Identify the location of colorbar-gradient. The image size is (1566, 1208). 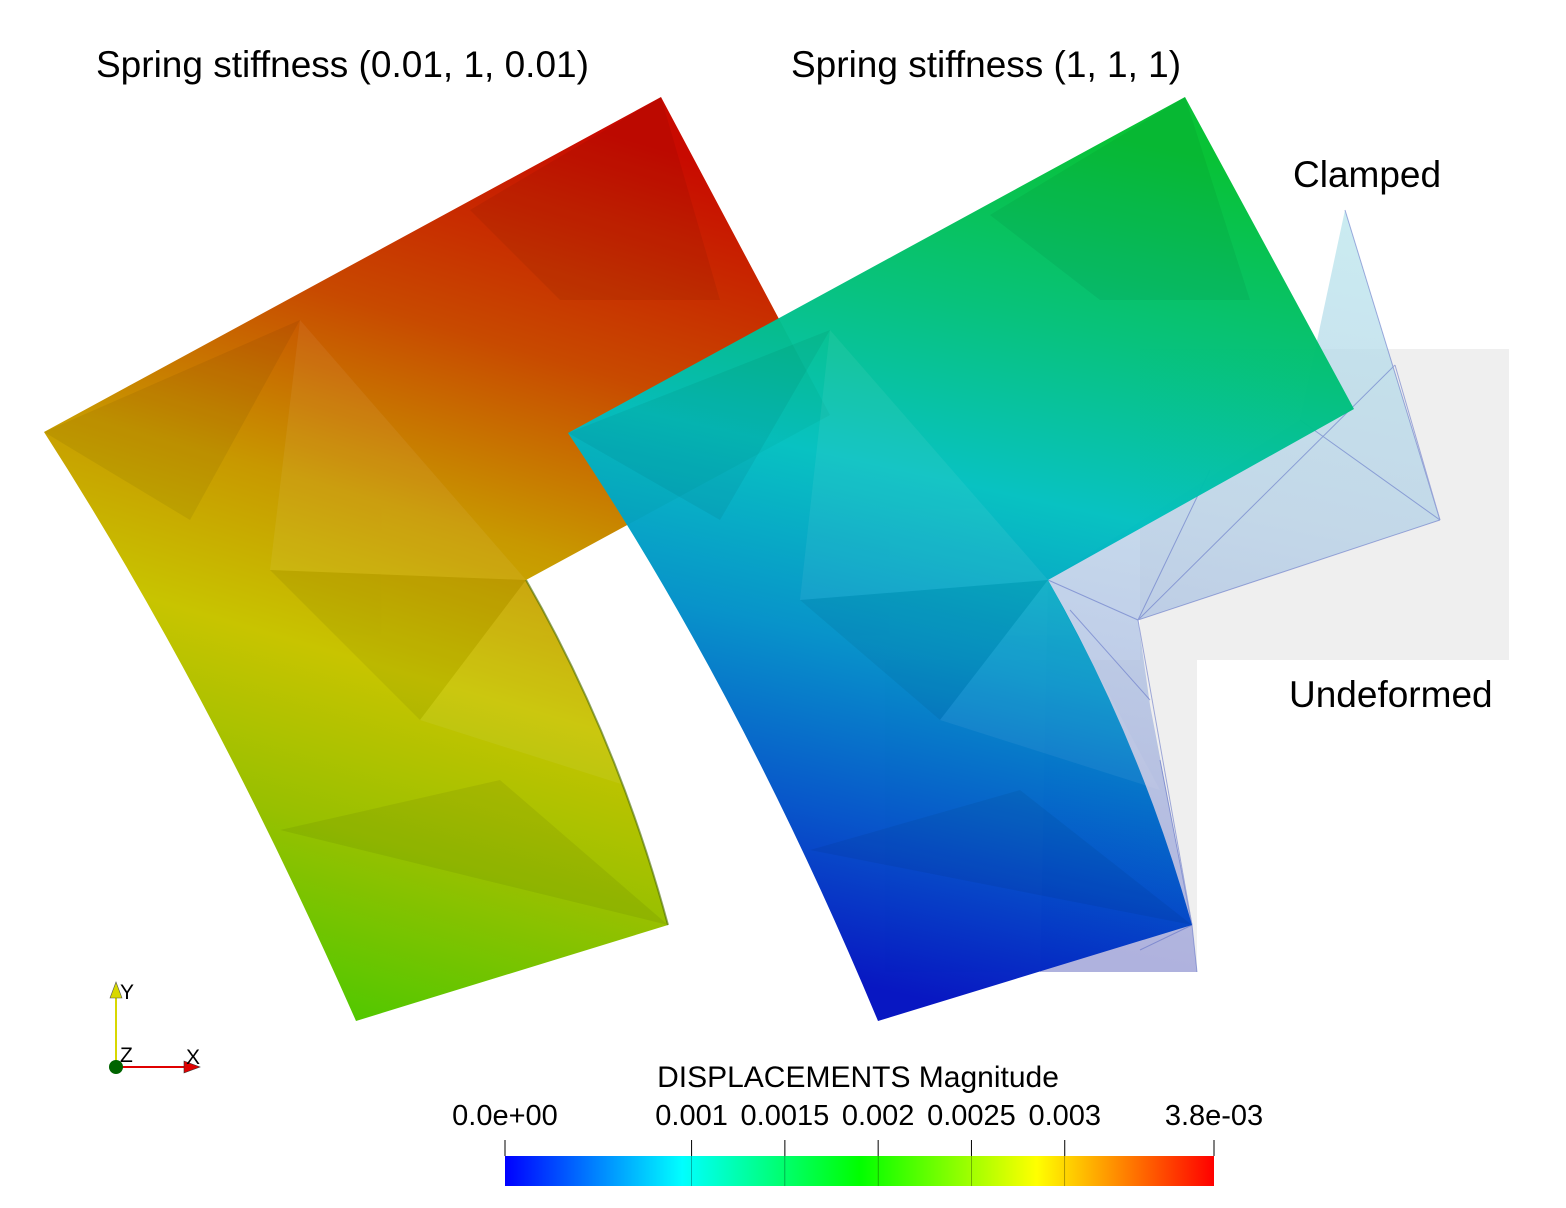
(859, 1171).